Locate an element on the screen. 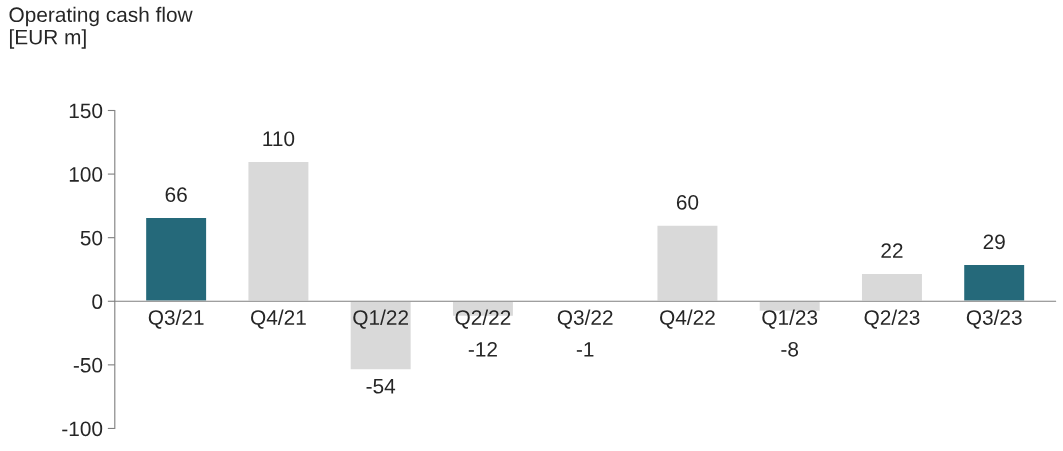 Image resolution: width=1063 pixels, height=451 pixels. x-tick-label: Q3/23 is located at coordinates (994, 319).